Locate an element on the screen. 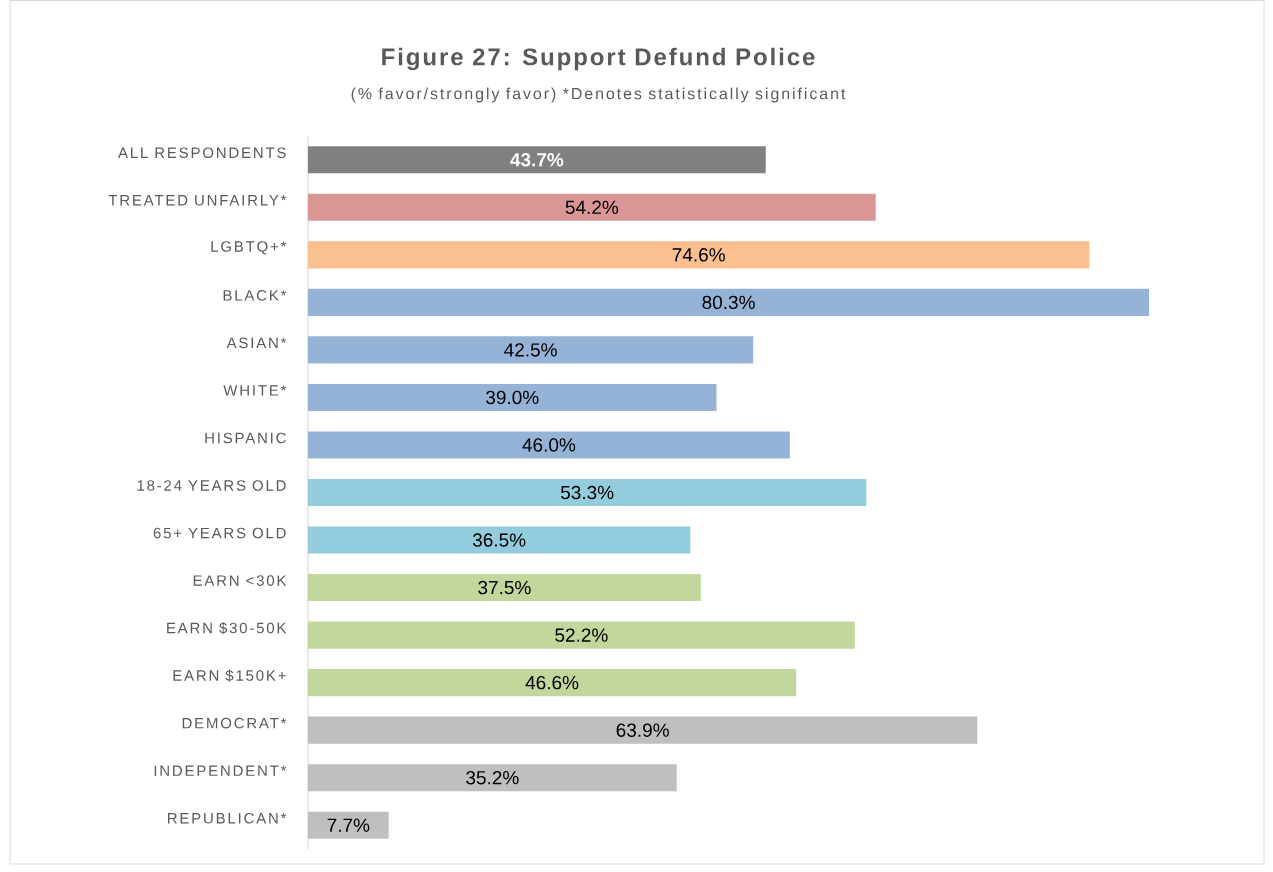 The height and width of the screenshot is (872, 1273). data-label: 46.0% is located at coordinates (549, 445).